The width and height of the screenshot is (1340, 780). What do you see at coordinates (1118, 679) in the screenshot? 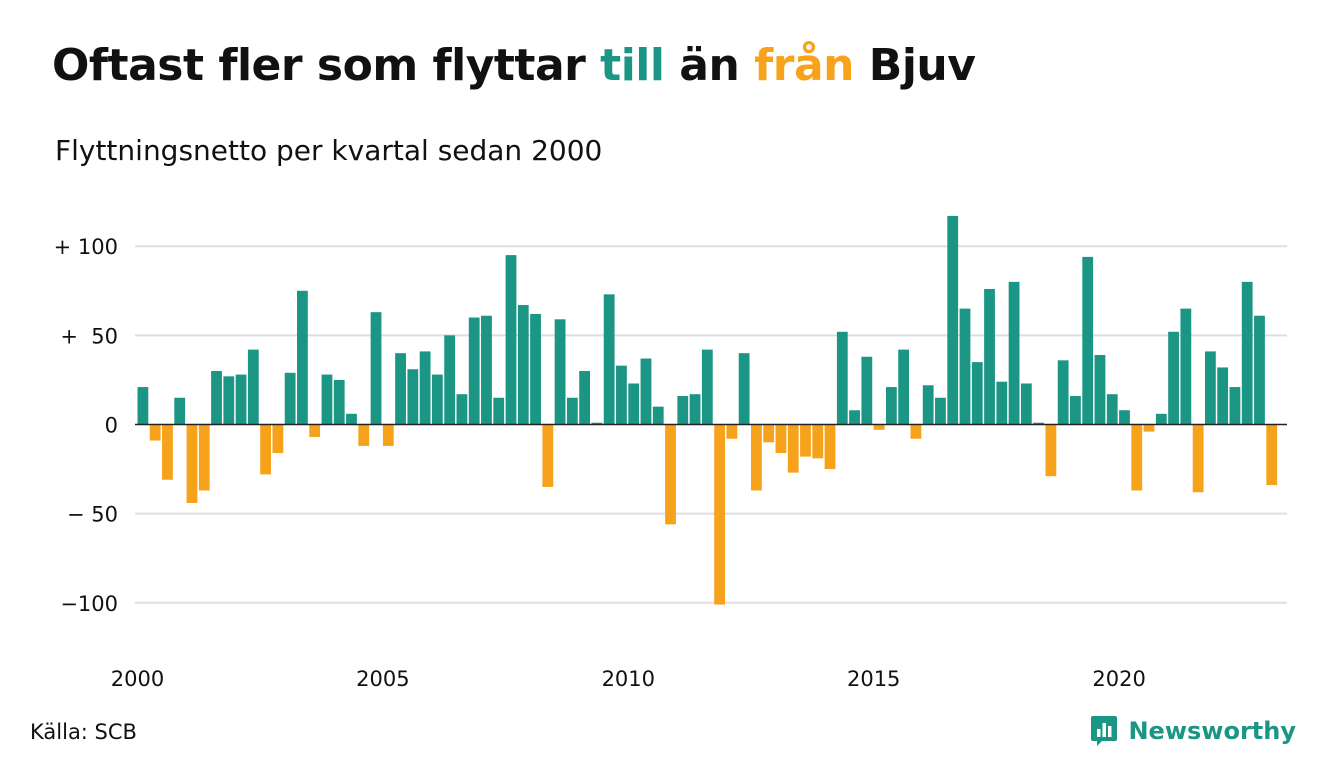
I see `x-tick-label: 2020` at bounding box center [1118, 679].